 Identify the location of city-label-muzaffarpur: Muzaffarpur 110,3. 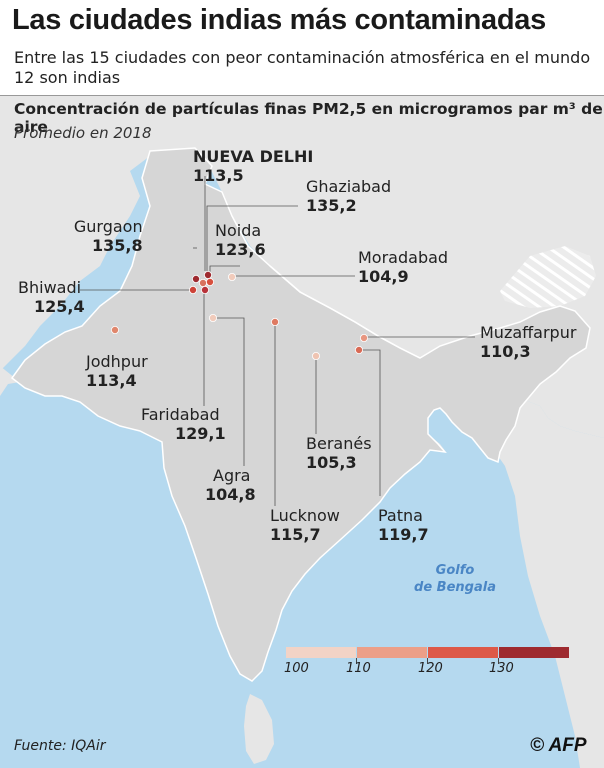
(528, 342).